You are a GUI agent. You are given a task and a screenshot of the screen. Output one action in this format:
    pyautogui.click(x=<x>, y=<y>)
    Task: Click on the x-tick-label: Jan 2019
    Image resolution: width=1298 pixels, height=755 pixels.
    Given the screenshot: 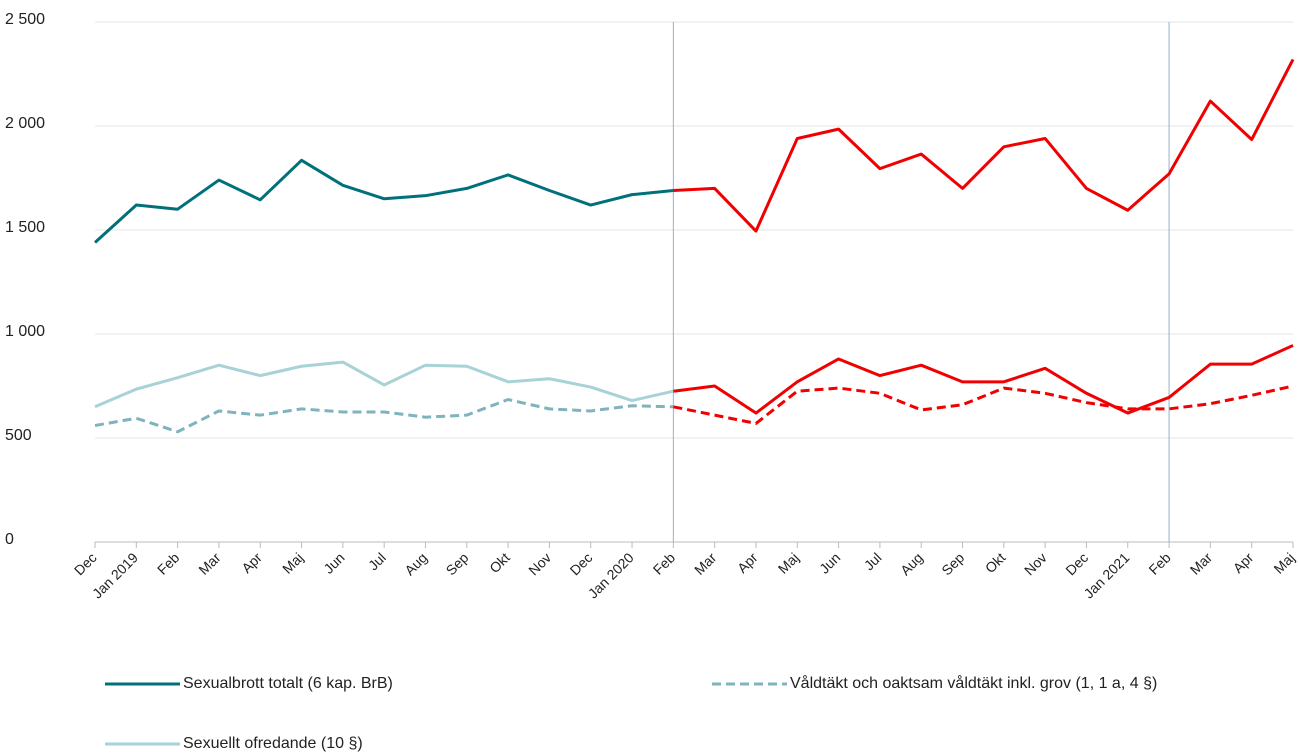 What is the action you would take?
    pyautogui.click(x=115, y=575)
    